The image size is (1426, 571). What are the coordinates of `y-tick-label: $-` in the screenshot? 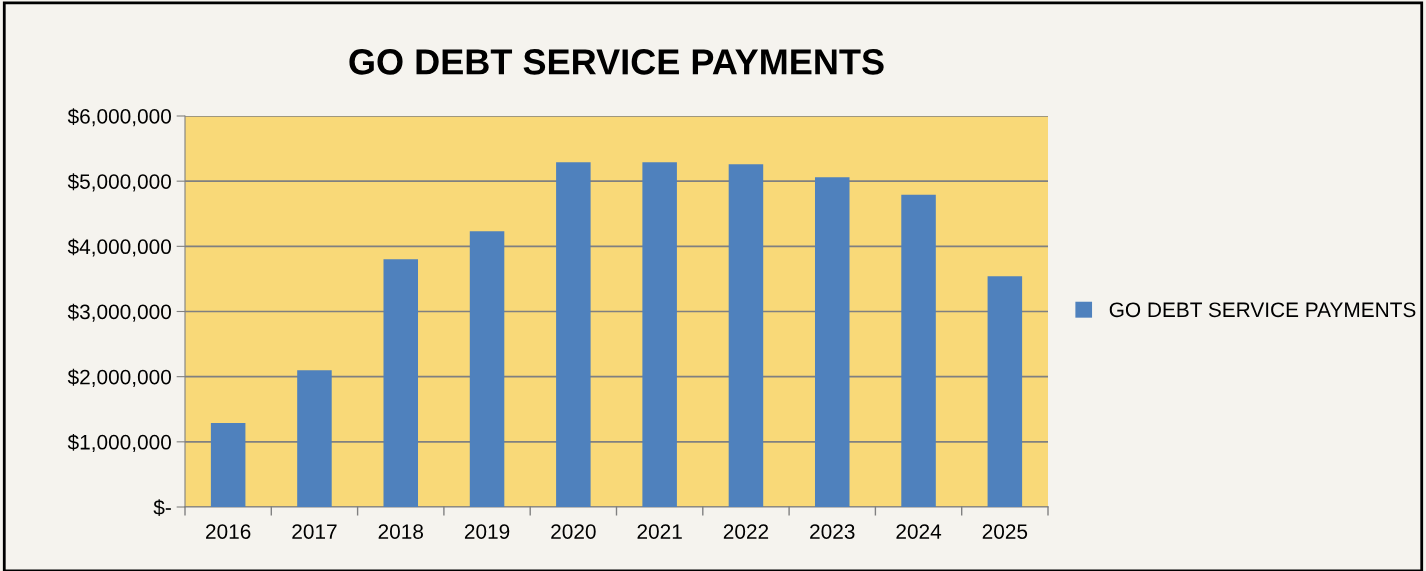 It's located at (162, 507).